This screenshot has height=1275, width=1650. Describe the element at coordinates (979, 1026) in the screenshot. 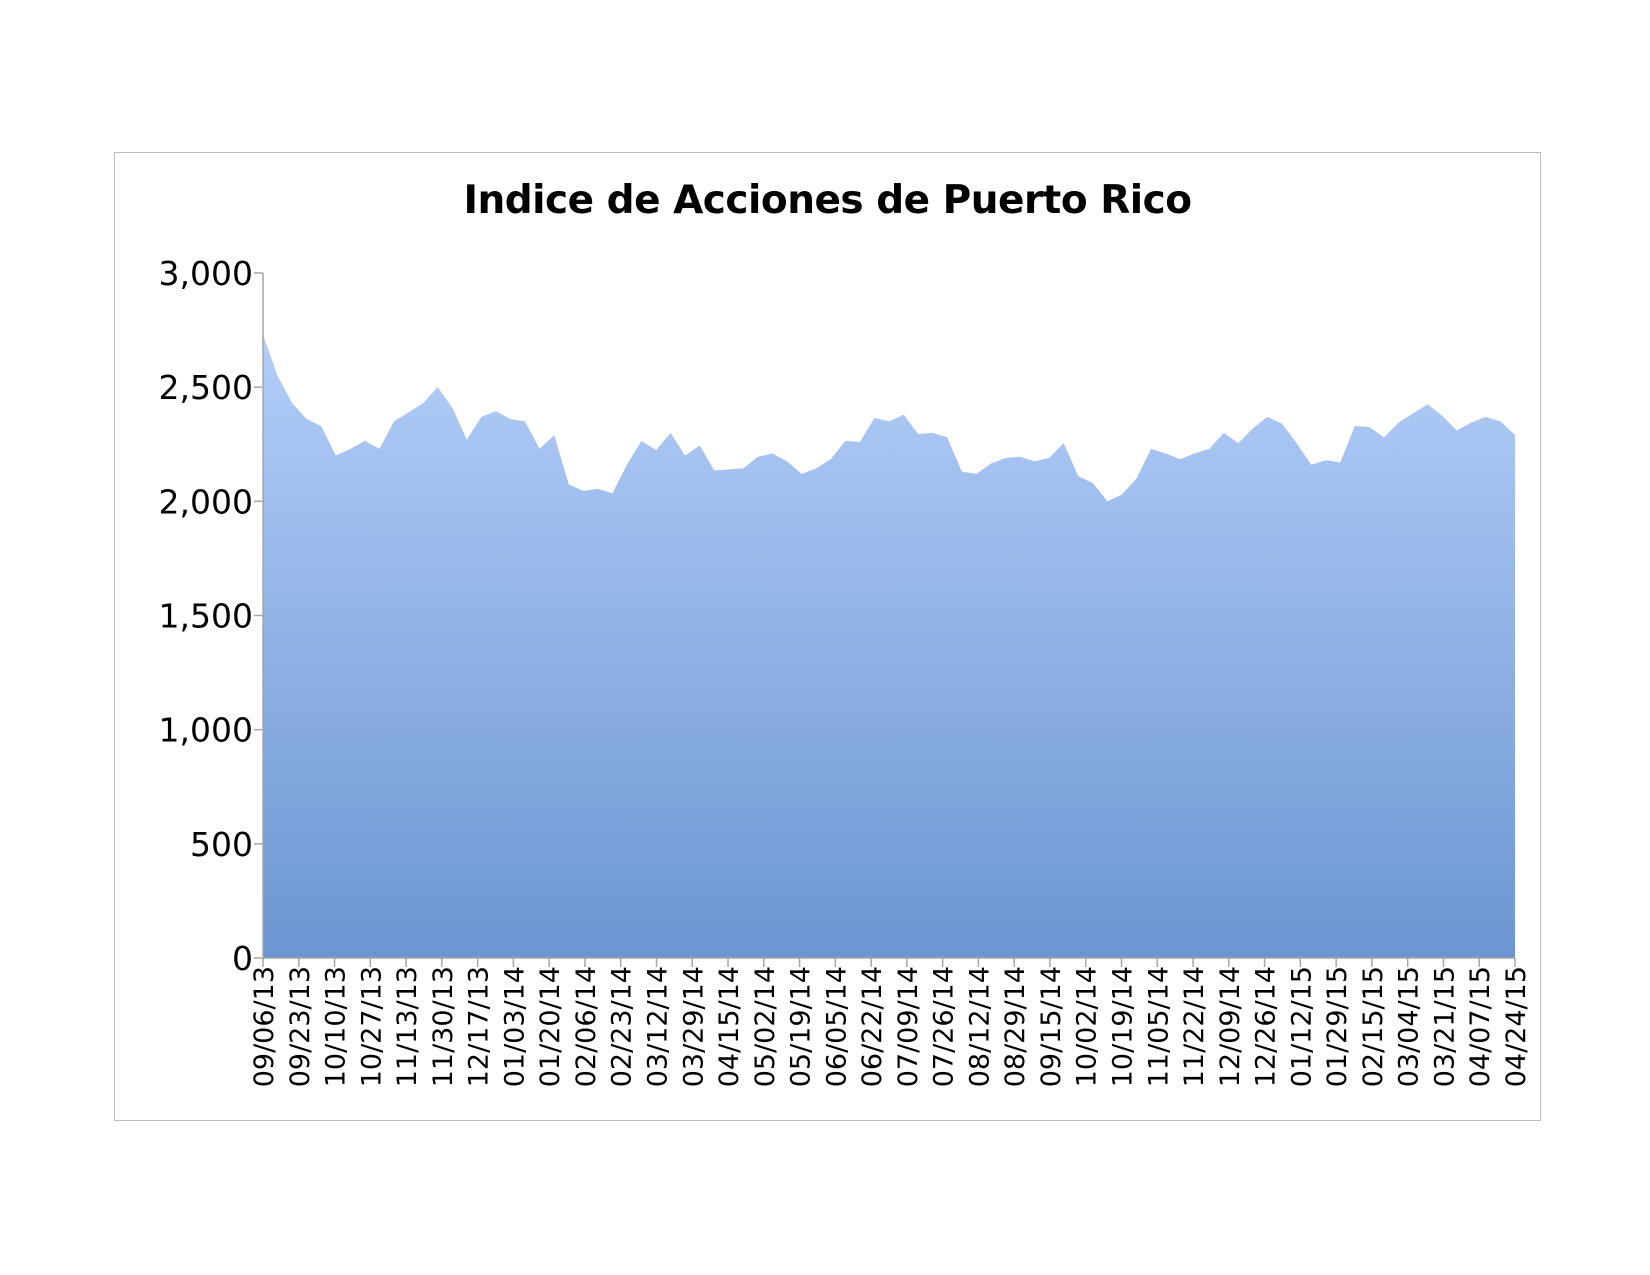

I see `x-tick-label: 08/12/14` at that location.